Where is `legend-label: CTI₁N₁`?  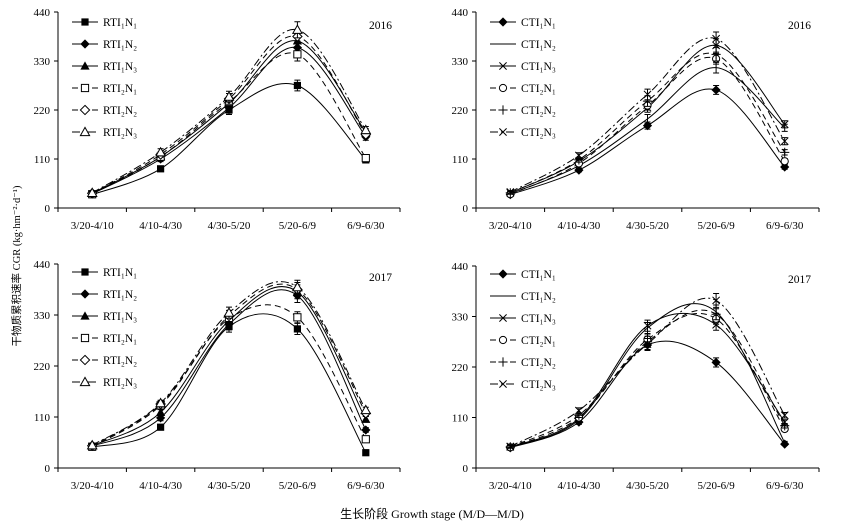 legend-label: CTI₁N₁ is located at coordinates (538, 275).